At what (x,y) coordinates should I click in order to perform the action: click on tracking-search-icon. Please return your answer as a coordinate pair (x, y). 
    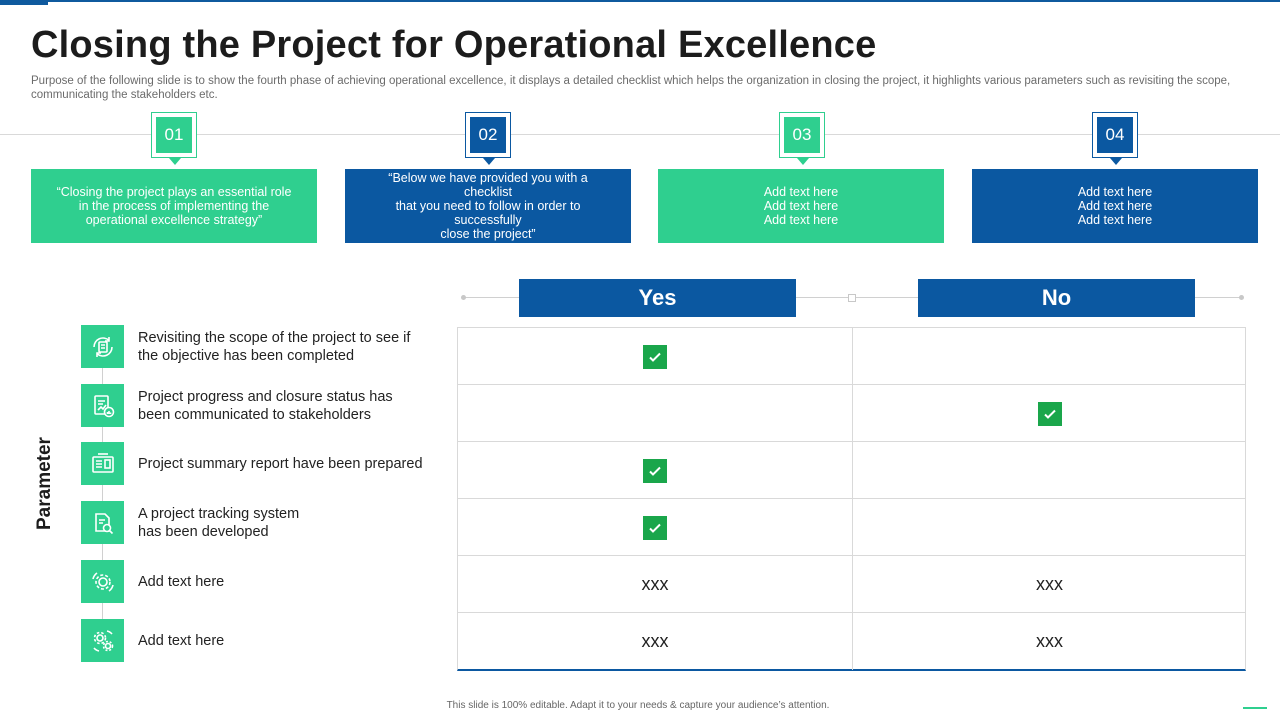
    Looking at the image, I should click on (102, 522).